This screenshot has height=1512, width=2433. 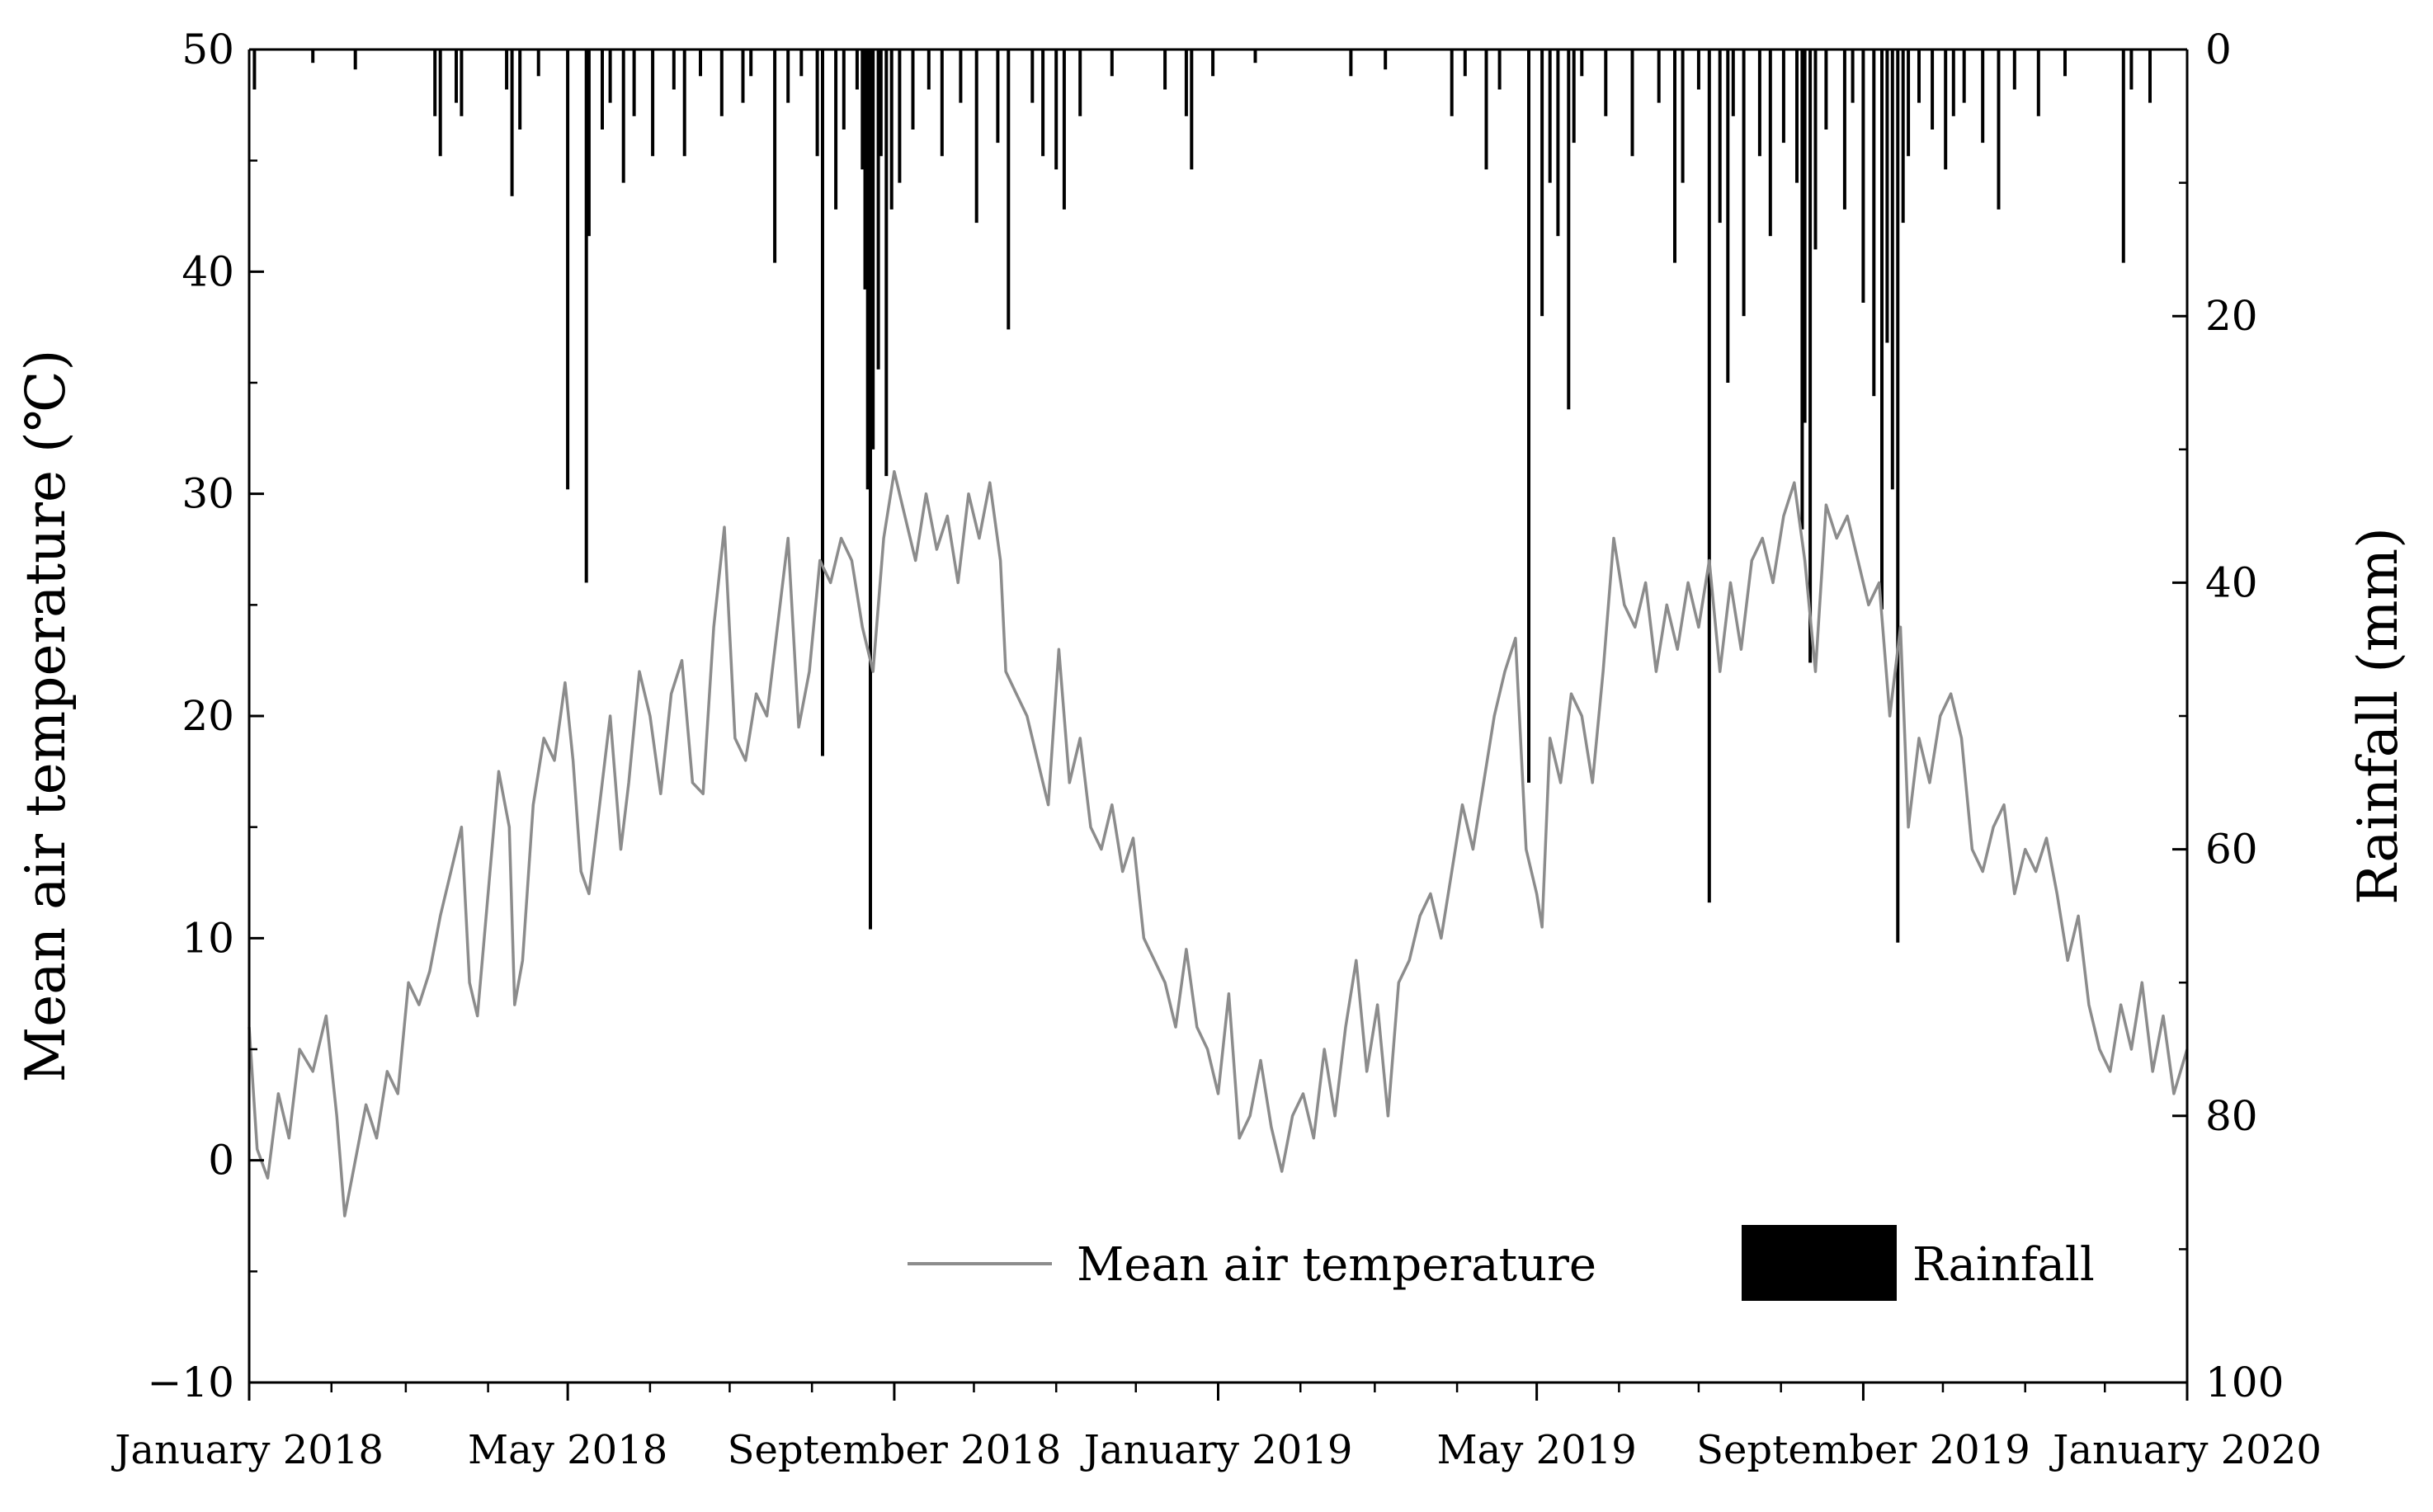 I want to click on y-left-tick-label: 40, so click(x=208, y=271).